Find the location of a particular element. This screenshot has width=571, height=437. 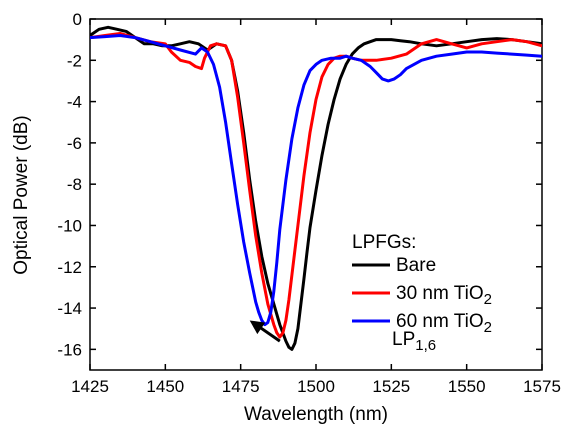

y-tick-label: -6 is located at coordinates (74, 143).